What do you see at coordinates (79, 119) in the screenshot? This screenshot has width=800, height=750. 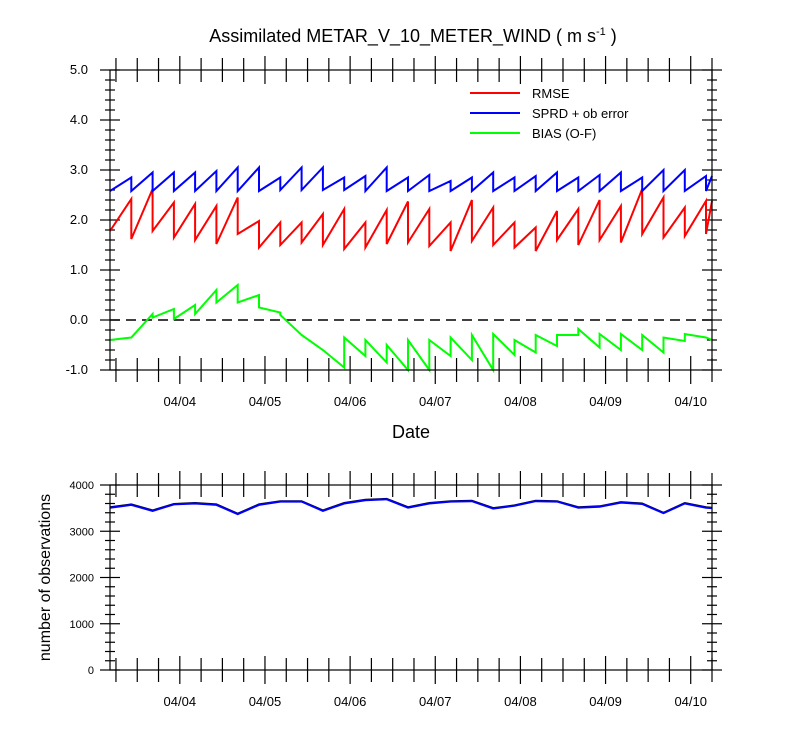 I see `y-tick-label: 4.0` at bounding box center [79, 119].